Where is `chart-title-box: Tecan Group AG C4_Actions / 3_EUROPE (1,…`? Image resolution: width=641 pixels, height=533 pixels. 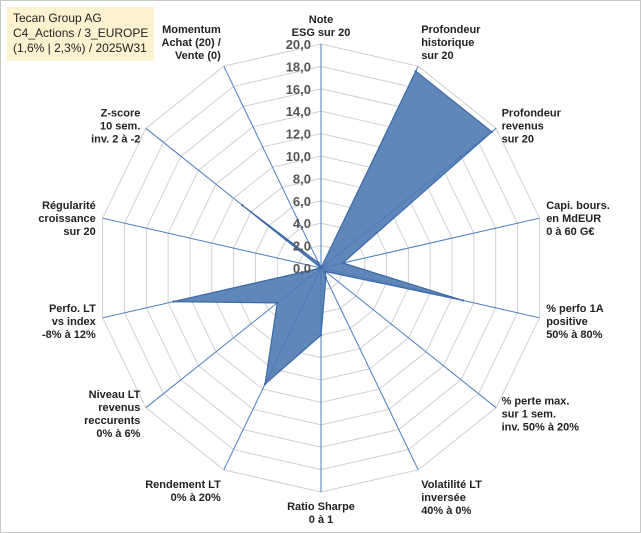
chart-title-box: Tecan Group AG C4_Actions / 3_EUROPE (1,… is located at coordinates (81, 34).